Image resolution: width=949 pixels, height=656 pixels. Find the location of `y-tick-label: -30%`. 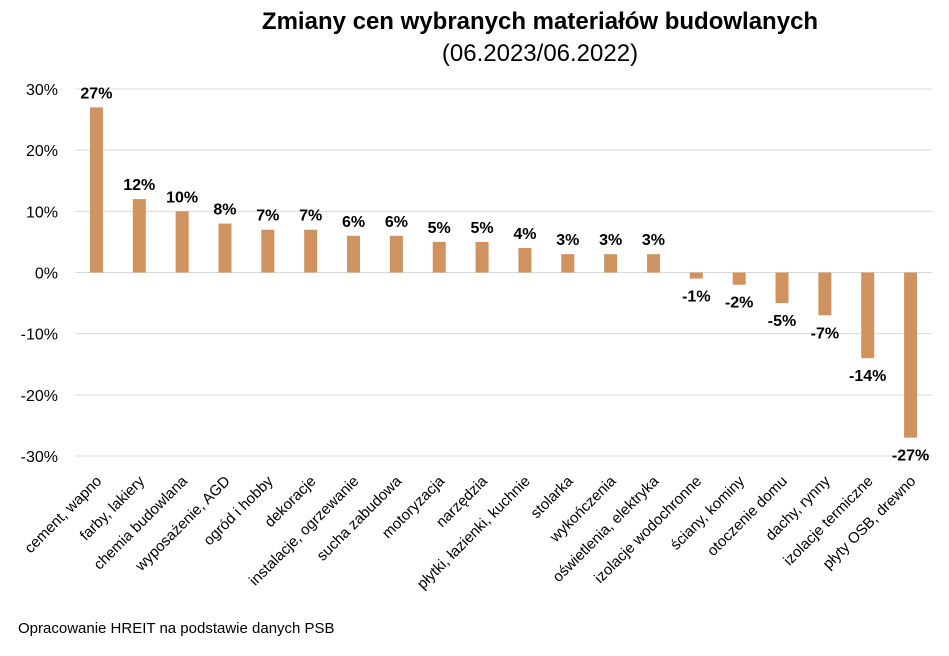

y-tick-label: -30% is located at coordinates (39, 457).